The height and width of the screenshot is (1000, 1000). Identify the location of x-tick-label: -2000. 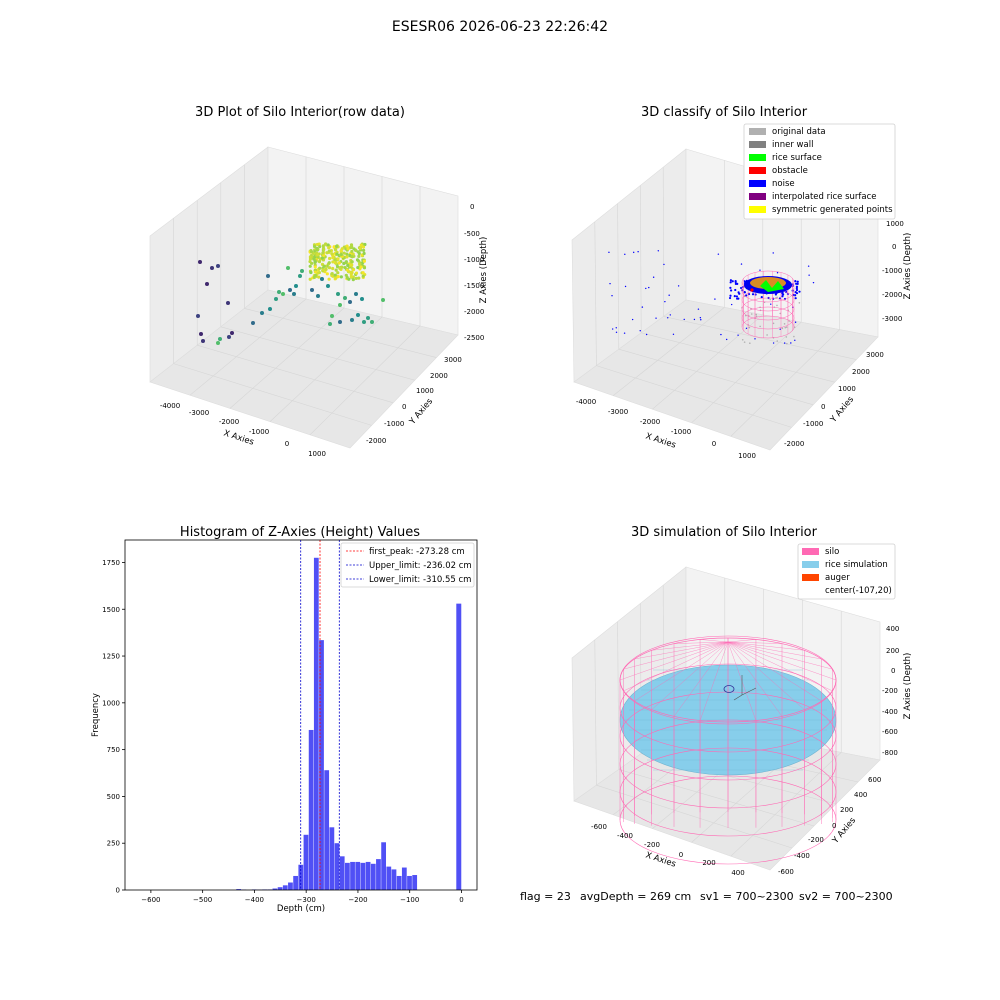
(229, 422).